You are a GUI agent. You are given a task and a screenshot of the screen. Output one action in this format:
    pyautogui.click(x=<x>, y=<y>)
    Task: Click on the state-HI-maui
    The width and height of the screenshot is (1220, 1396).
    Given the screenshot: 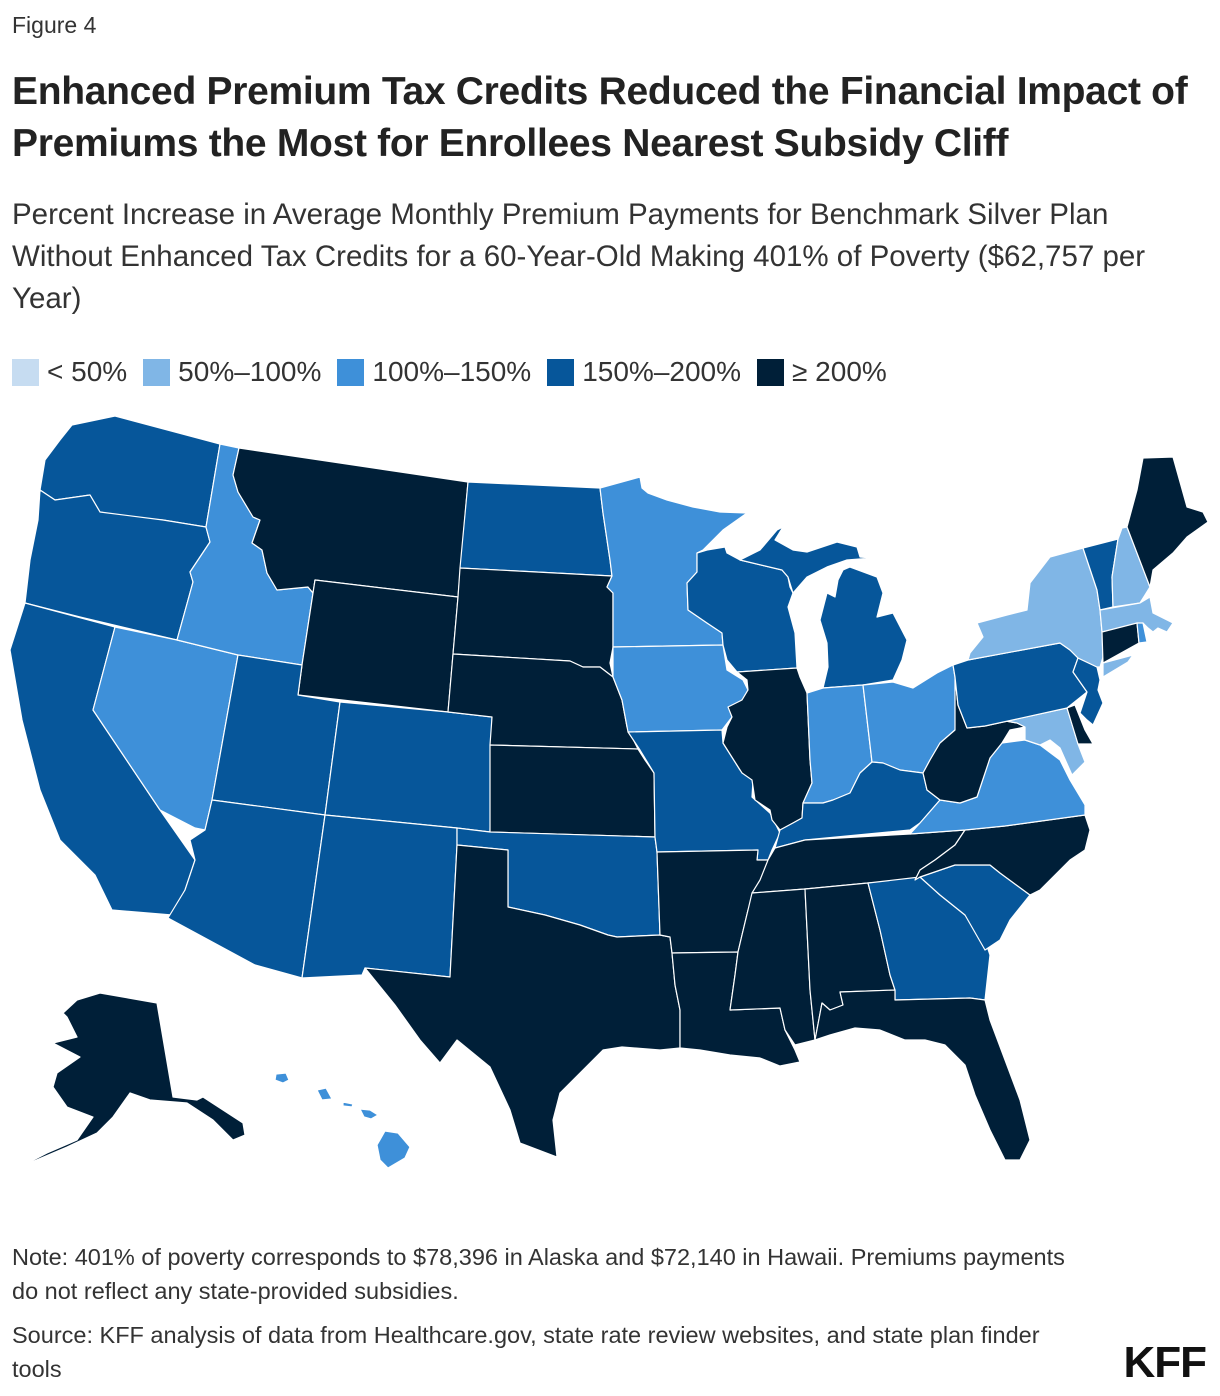 What is the action you would take?
    pyautogui.click(x=369, y=1114)
    